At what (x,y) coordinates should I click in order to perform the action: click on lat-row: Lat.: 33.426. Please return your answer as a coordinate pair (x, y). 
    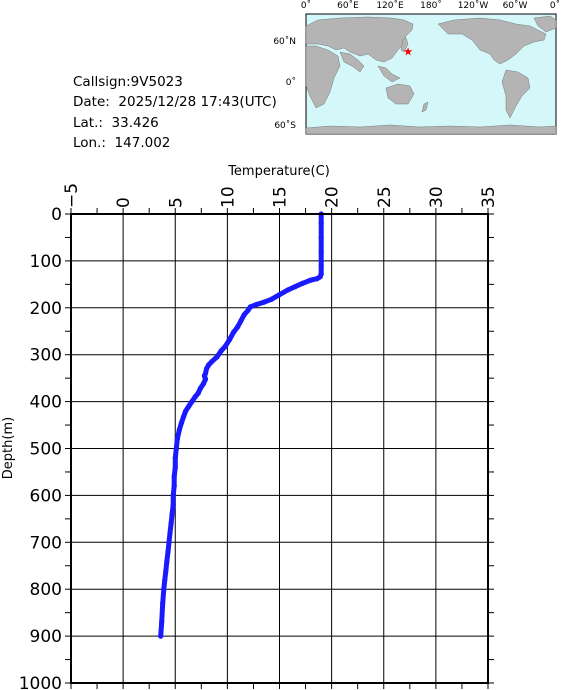
    Looking at the image, I should click on (175, 123).